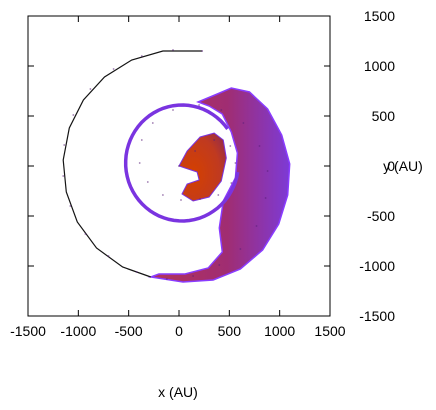 The image size is (436, 410). Describe the element at coordinates (202, 167) in the screenshot. I see `core-lobe` at that location.